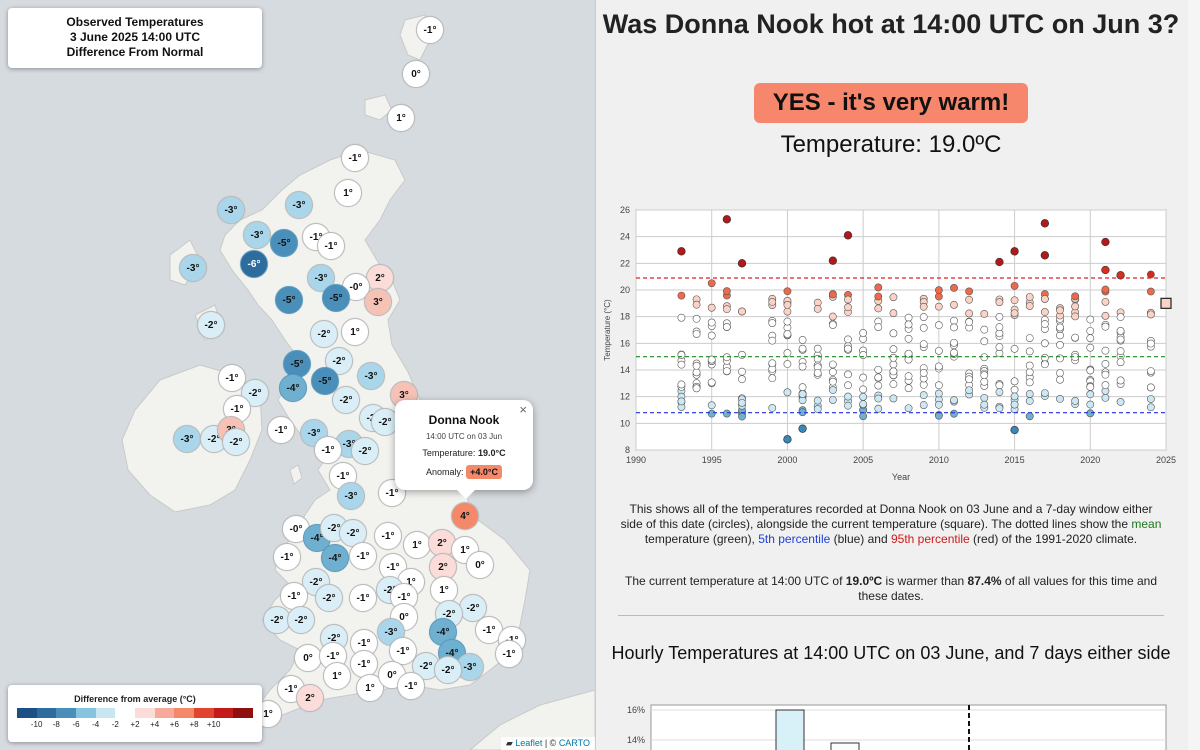  I want to click on desc-text-4: (red) of the 1991-2020 climate., so click(1053, 539).